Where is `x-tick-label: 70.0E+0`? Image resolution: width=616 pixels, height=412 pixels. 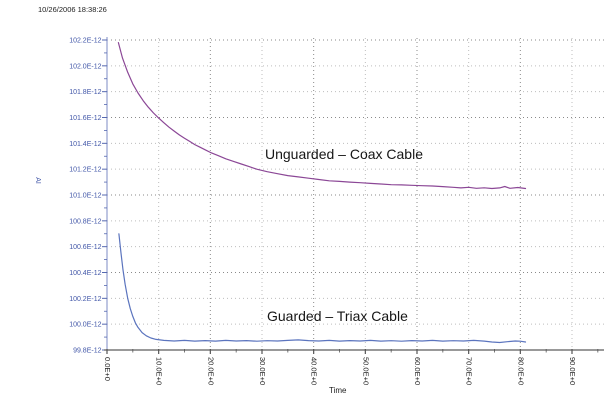 x-tick-label: 70.0E+0 is located at coordinates (469, 371).